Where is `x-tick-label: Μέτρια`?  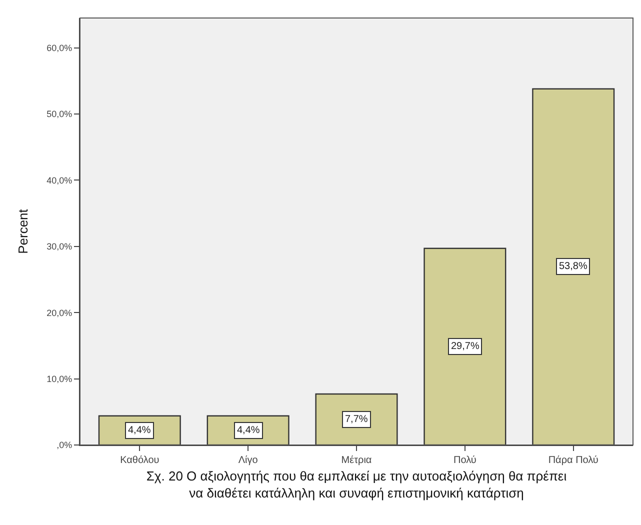
x-tick-label: Μέτρια is located at coordinates (356, 460).